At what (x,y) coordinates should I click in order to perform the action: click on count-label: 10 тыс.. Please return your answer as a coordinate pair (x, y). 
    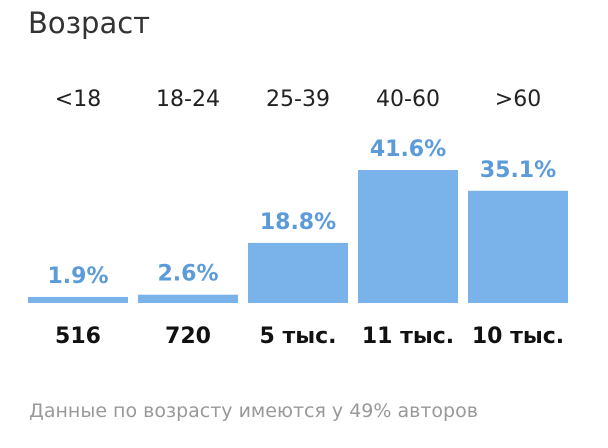
    Looking at the image, I should click on (518, 336).